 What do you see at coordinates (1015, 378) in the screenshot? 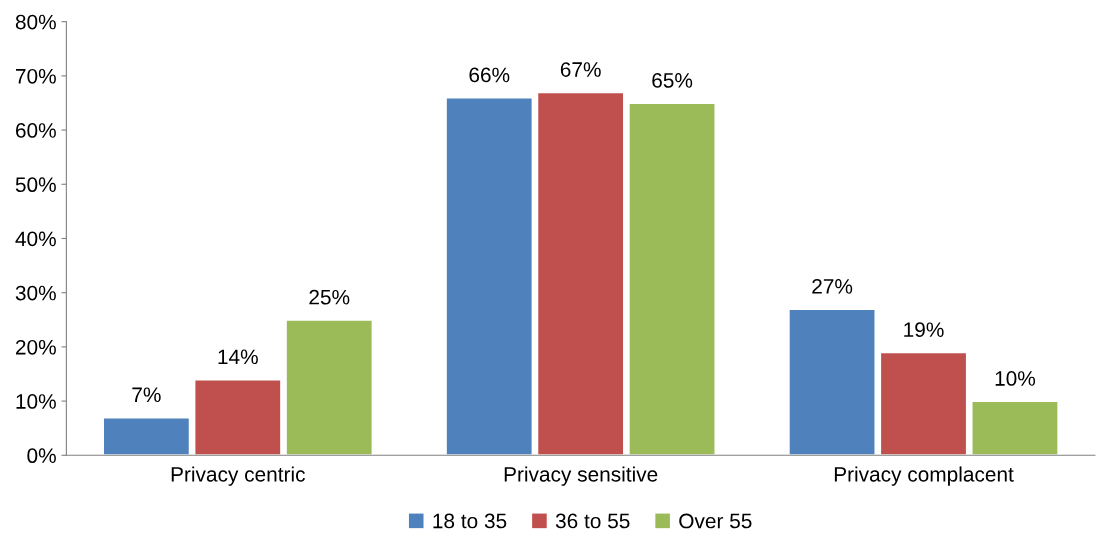
I see `data-label: 10%` at bounding box center [1015, 378].